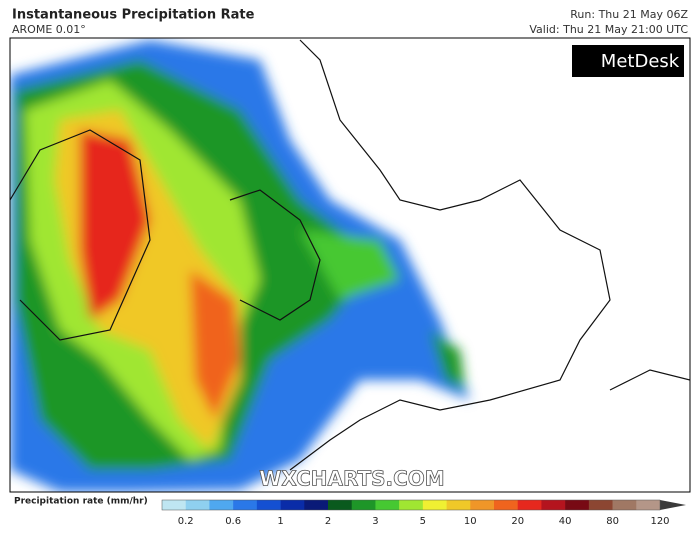 The height and width of the screenshot is (541, 700). I want to click on legend-label: Precipitation rate (mm/hr), so click(81, 502).